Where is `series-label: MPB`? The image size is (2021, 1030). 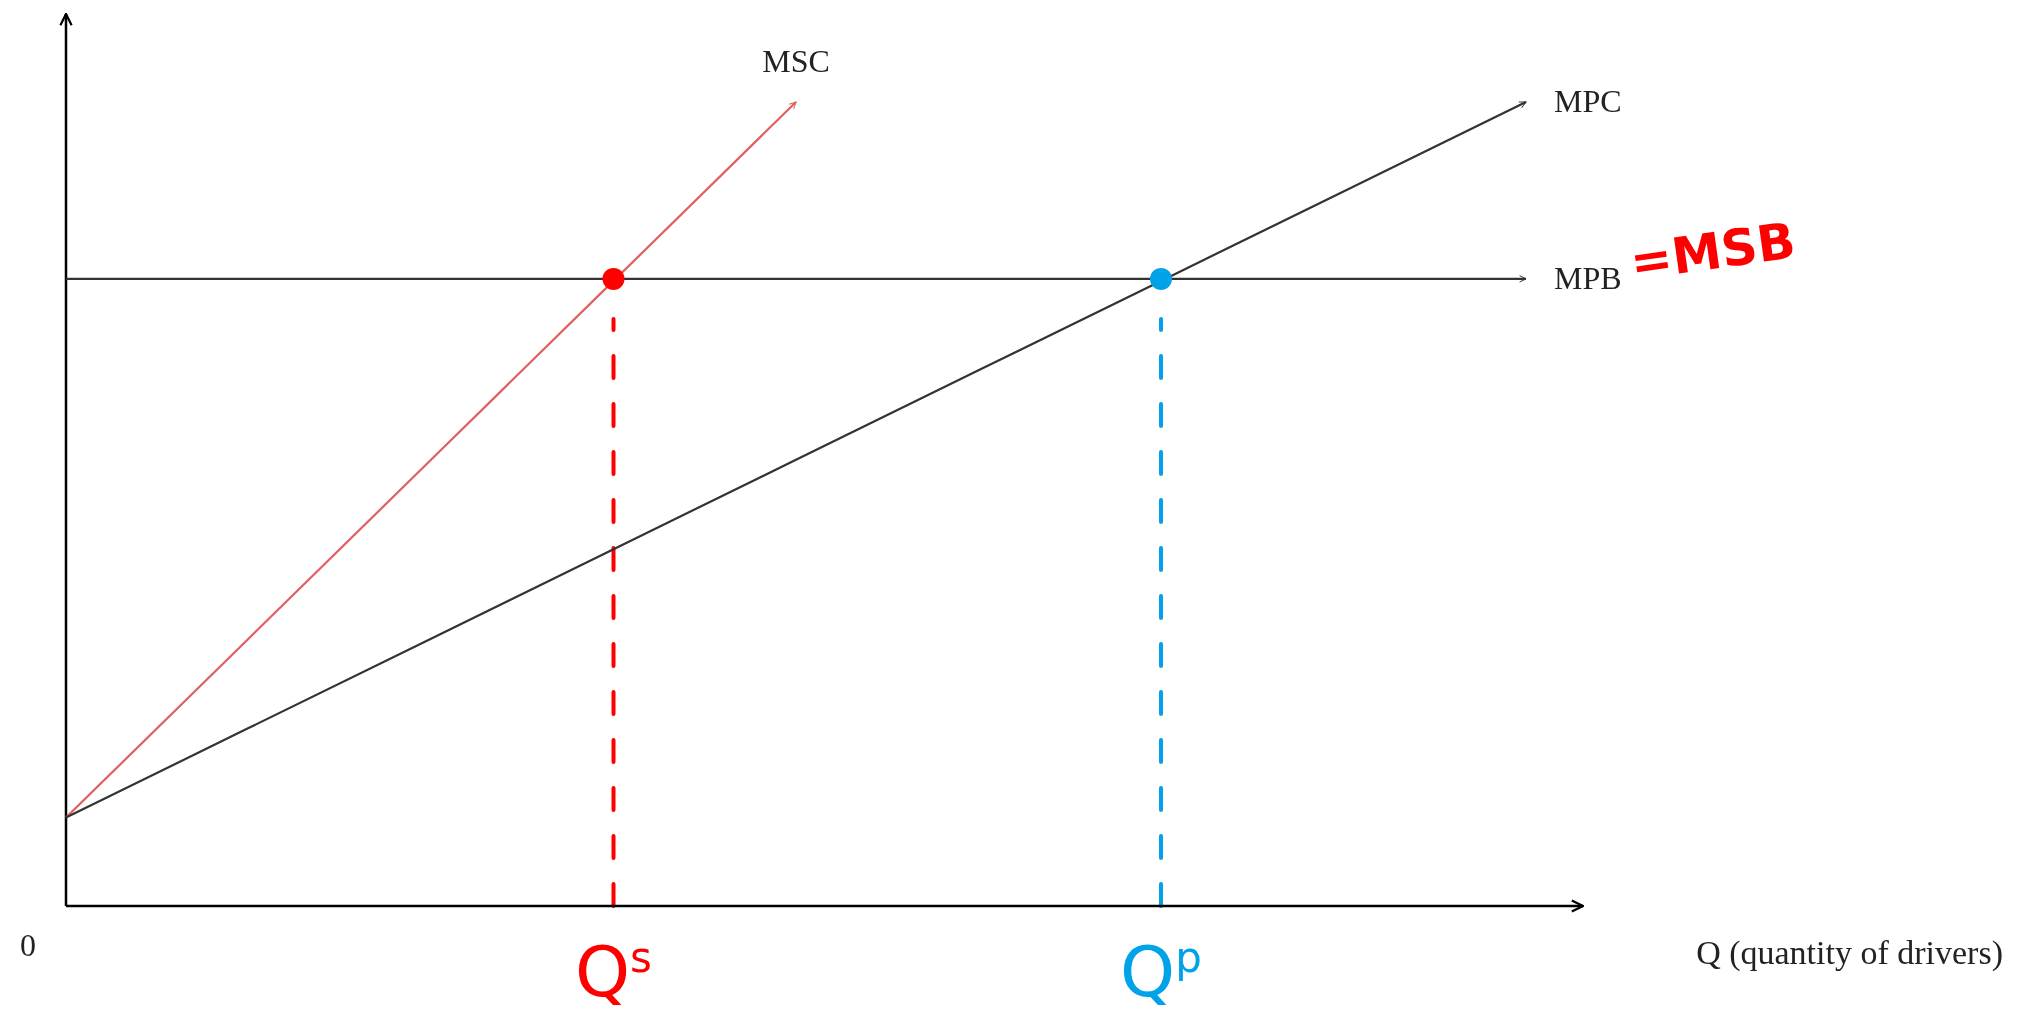 series-label: MPB is located at coordinates (1588, 277).